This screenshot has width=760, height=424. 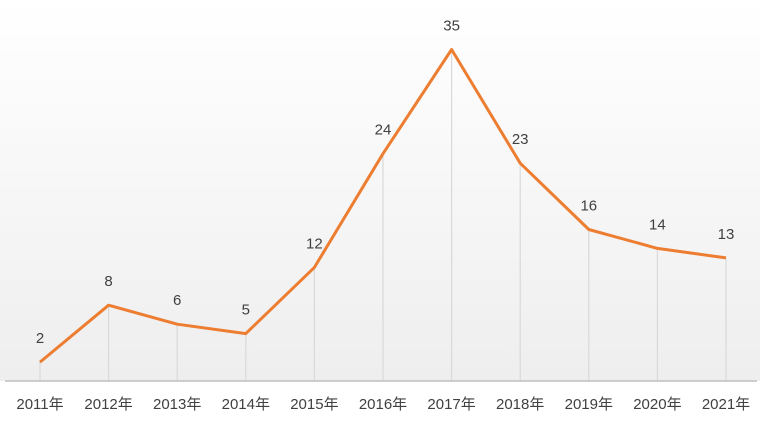 What do you see at coordinates (589, 404) in the screenshot?
I see `x-tick-label: 2019年` at bounding box center [589, 404].